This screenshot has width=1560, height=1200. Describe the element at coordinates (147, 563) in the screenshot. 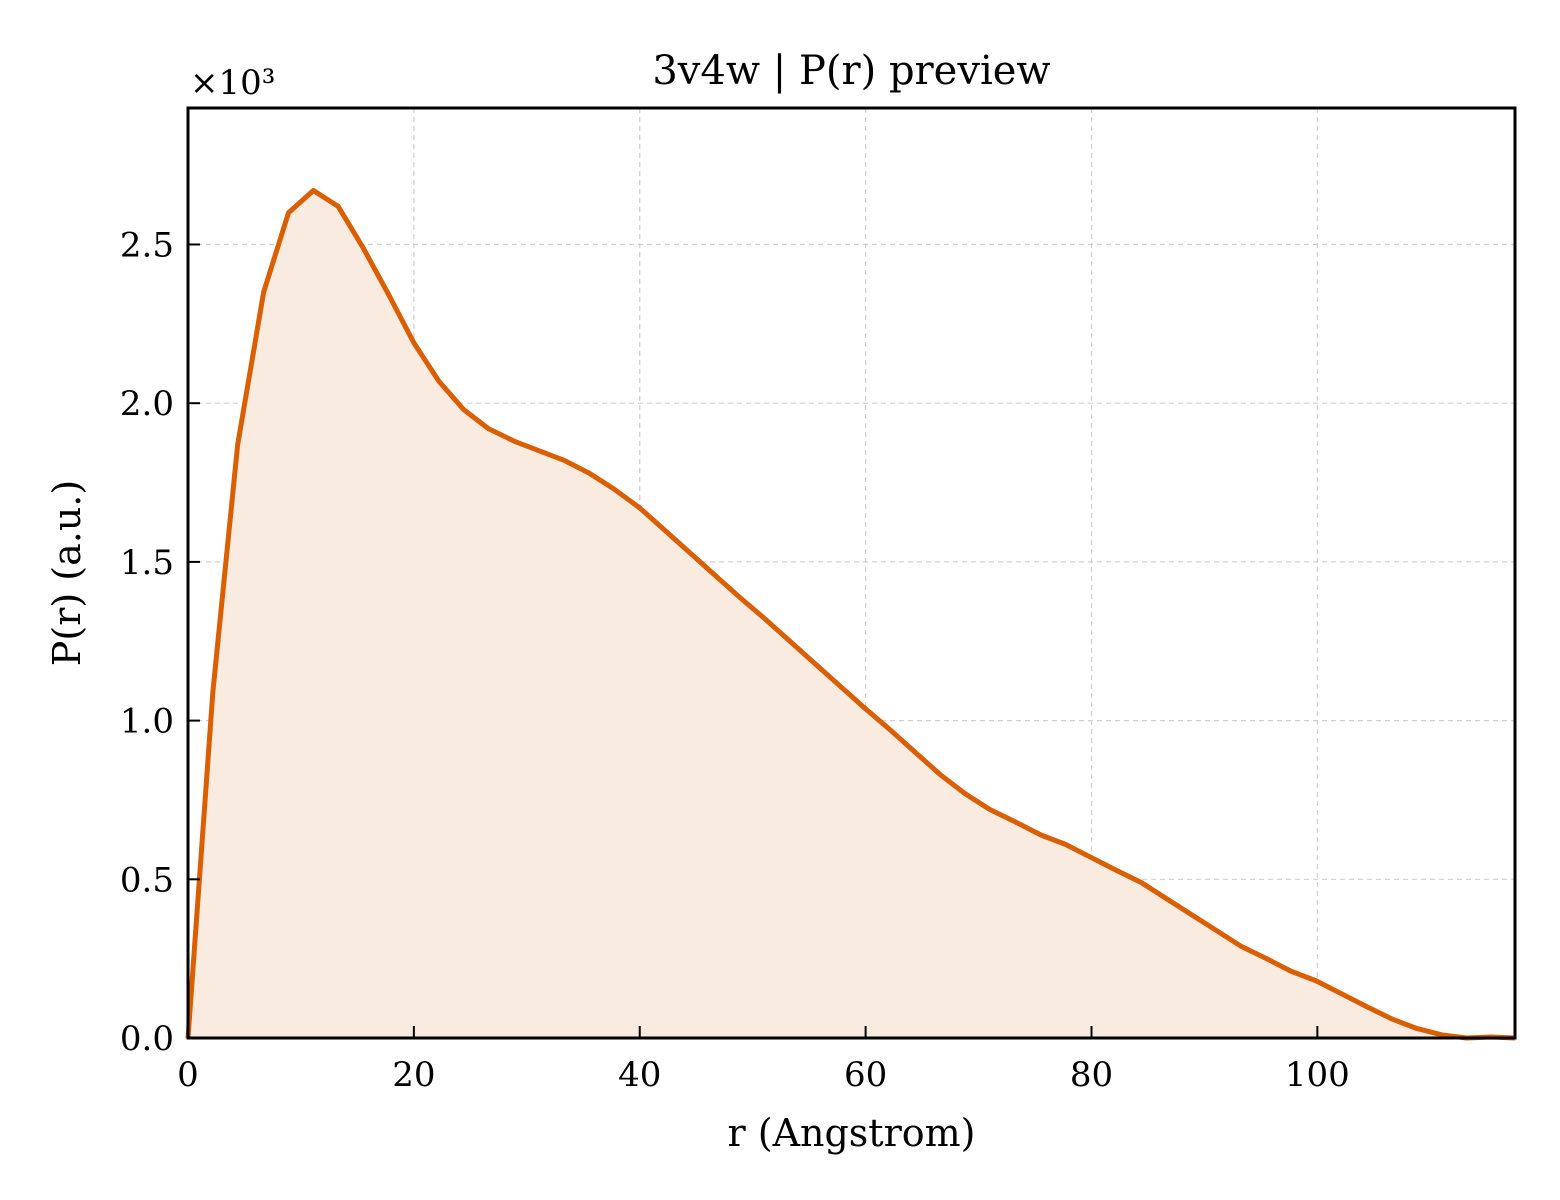

I see `y-tick-label: 1.5` at that location.